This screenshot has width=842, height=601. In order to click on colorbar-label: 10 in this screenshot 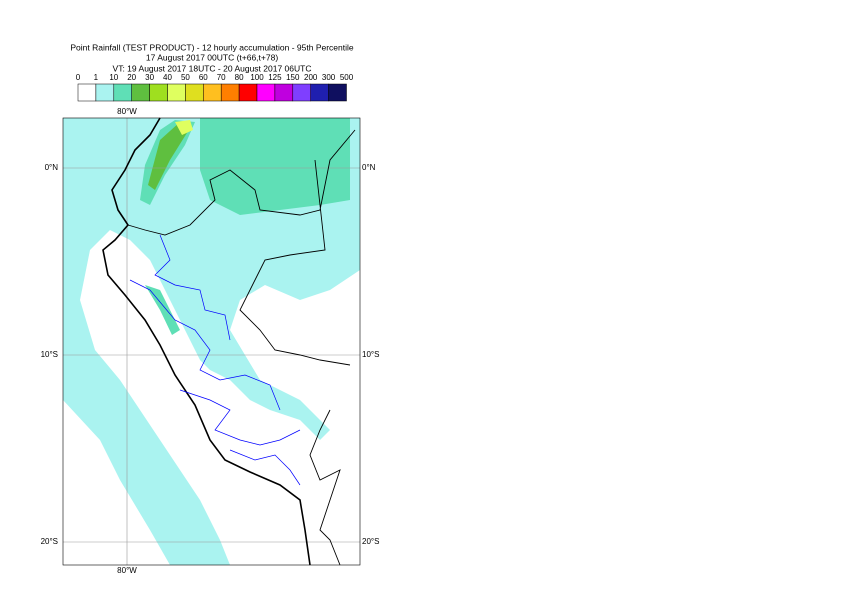, I will do `click(113, 77)`.